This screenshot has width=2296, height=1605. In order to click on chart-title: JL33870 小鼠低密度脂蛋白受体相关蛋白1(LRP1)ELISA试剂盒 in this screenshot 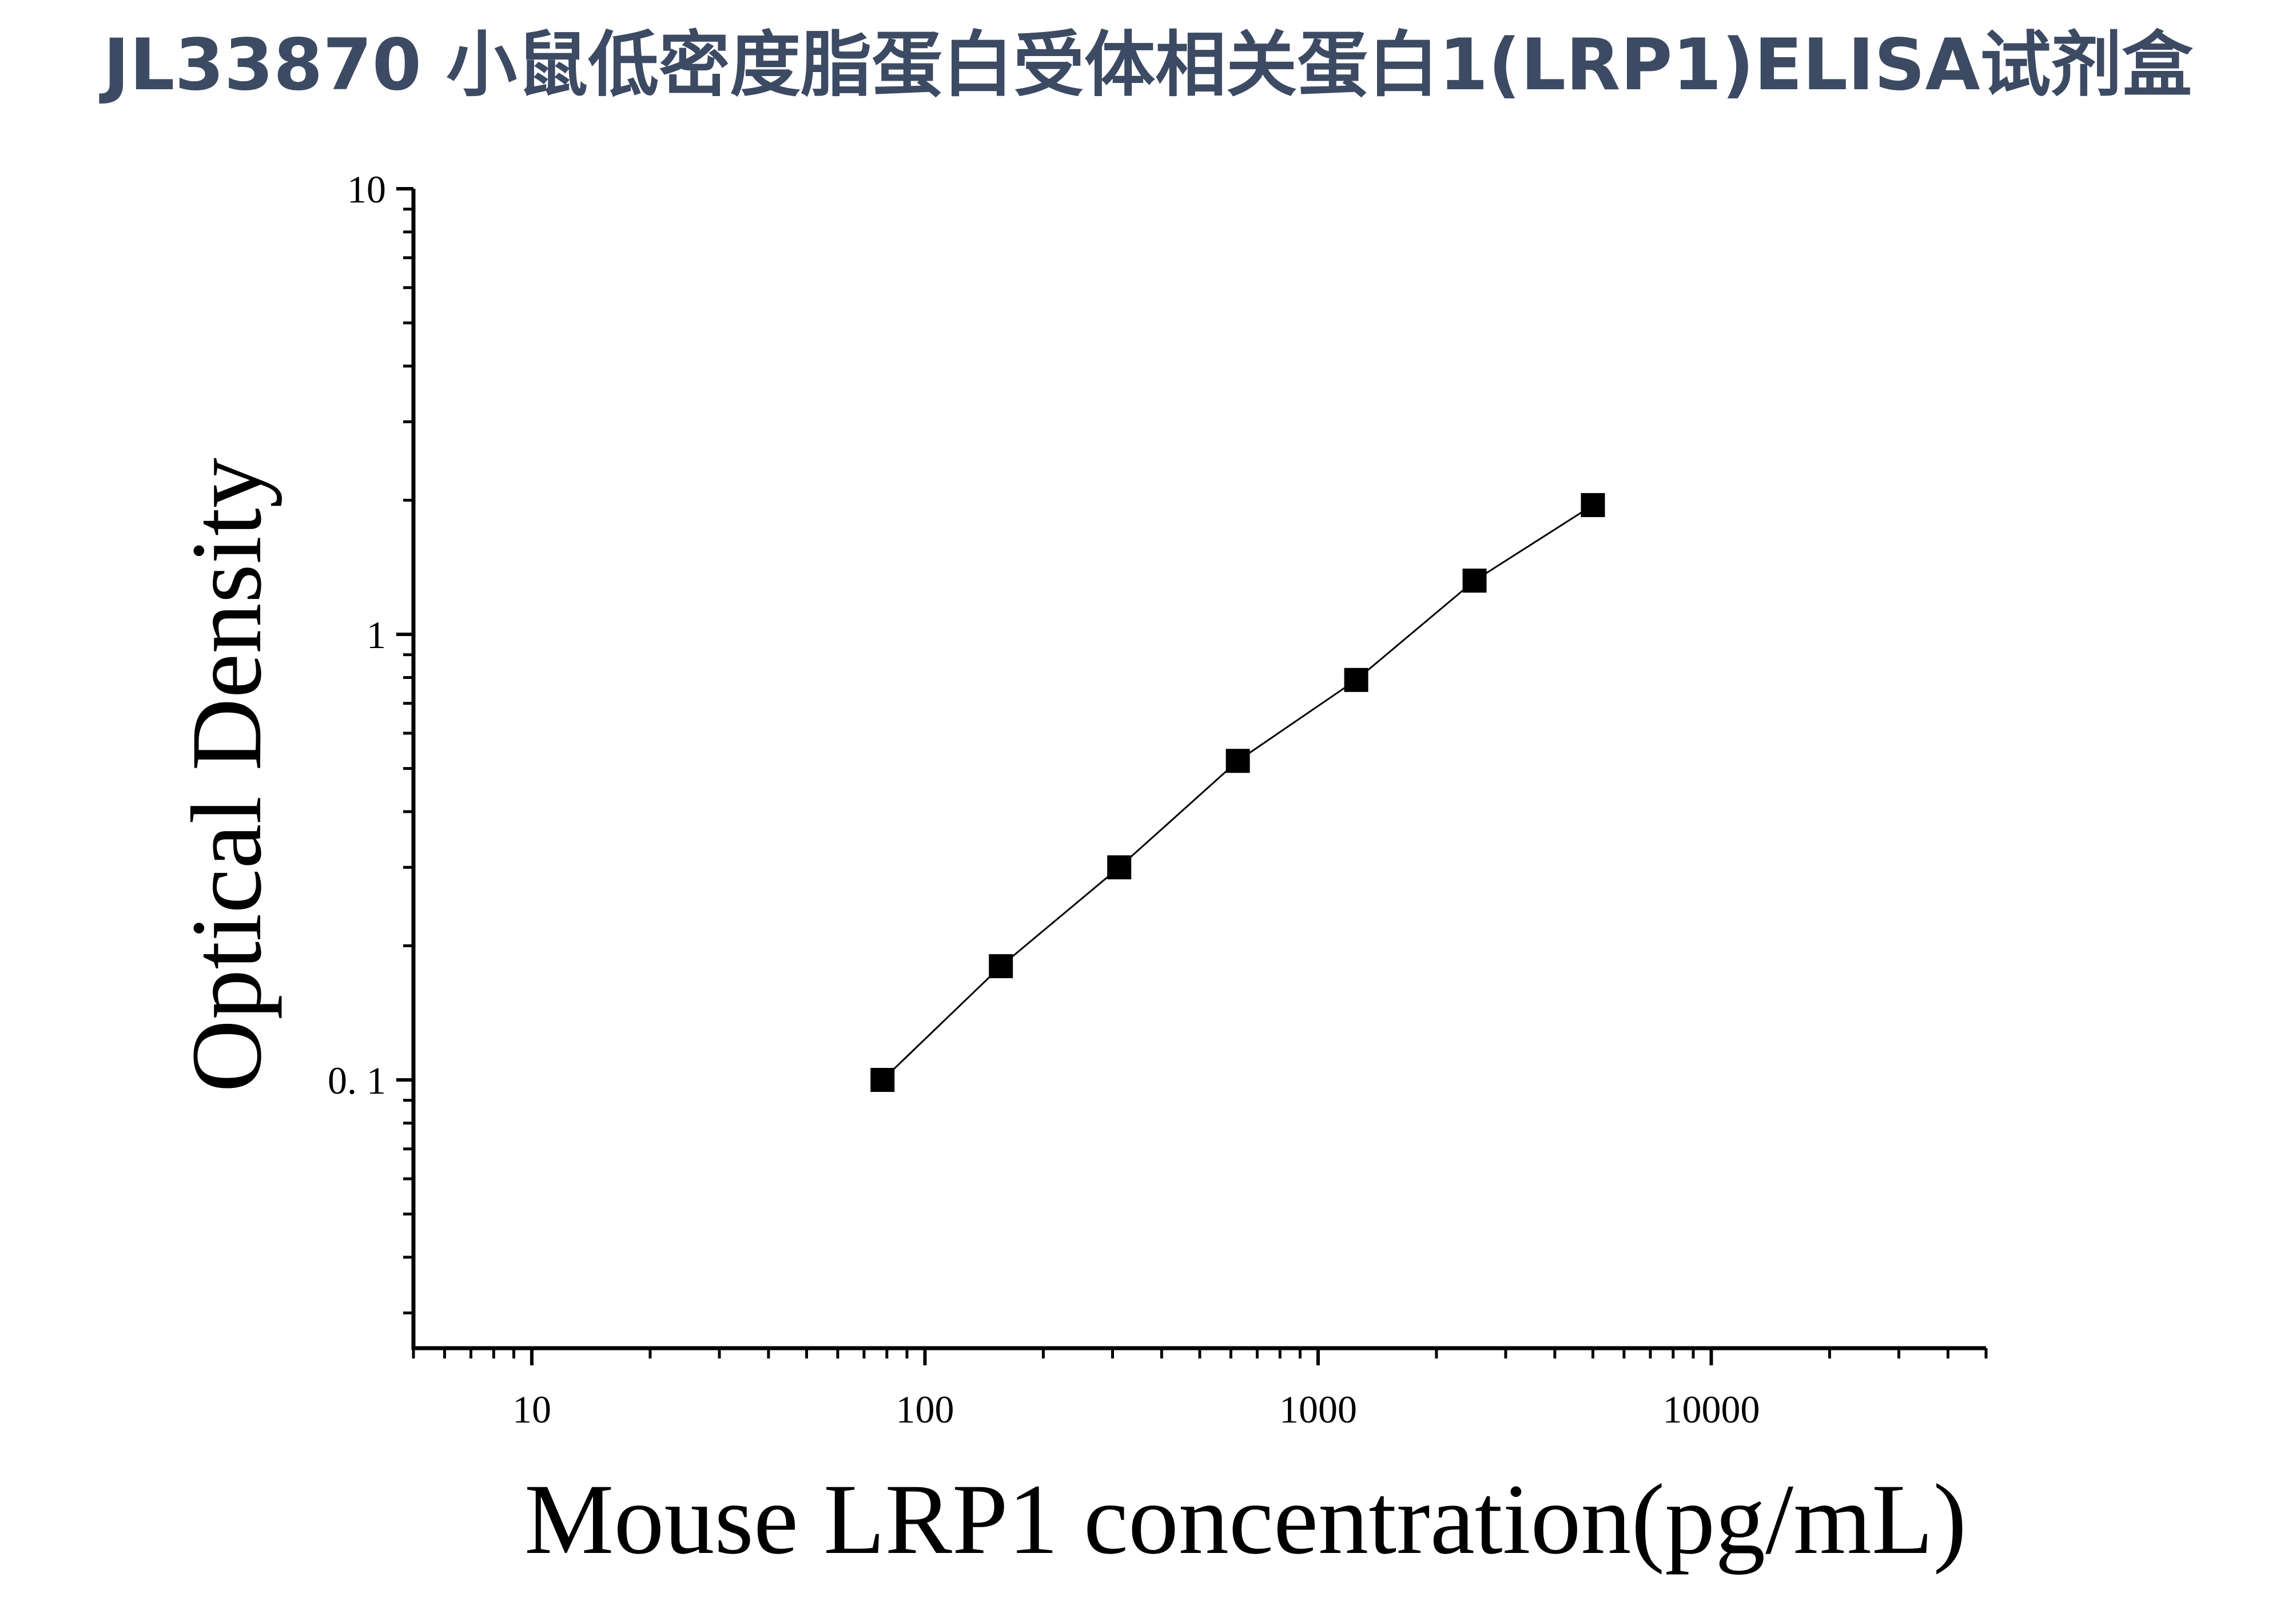, I will do `click(1148, 65)`.